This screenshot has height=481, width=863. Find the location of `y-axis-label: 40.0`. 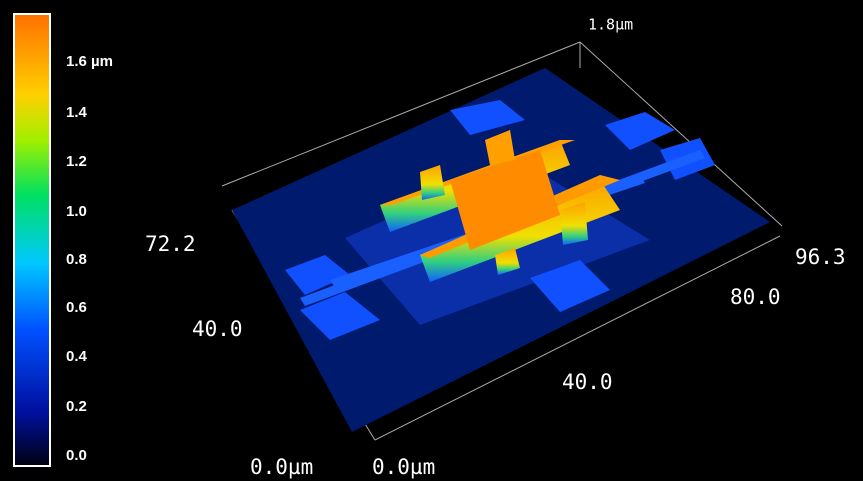

y-axis-label: 40.0 is located at coordinates (217, 329).